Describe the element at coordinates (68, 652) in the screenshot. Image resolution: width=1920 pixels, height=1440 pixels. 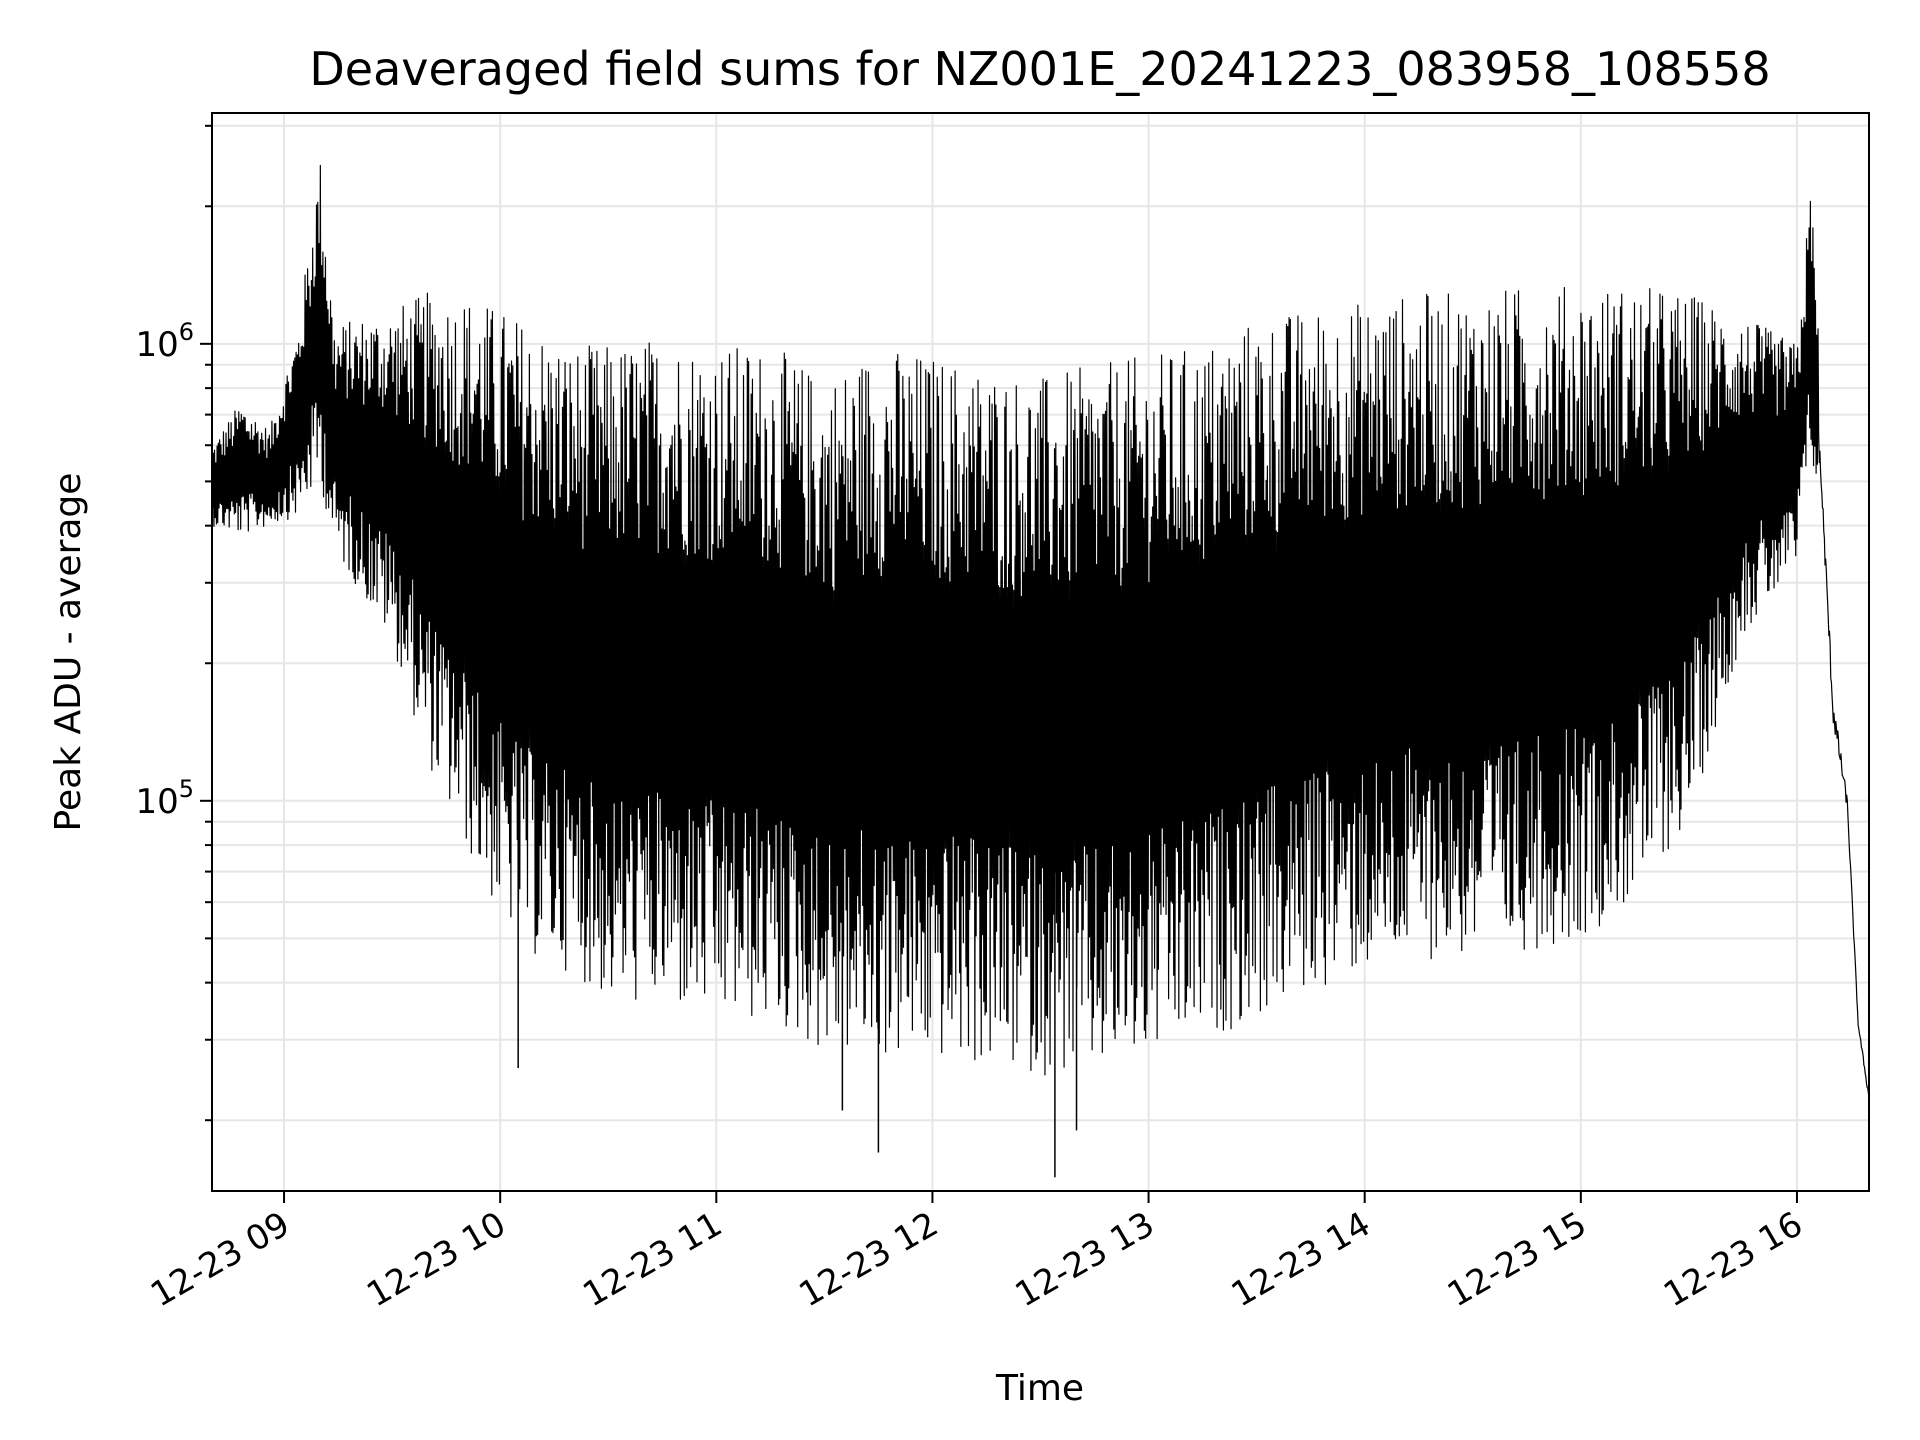
I see `y-axis-label: Peak ADU - average` at that location.